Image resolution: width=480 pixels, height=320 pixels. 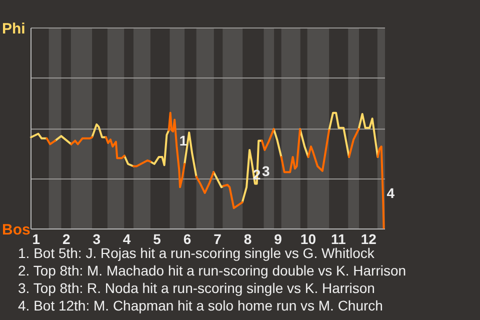 What do you see at coordinates (218, 239) in the screenshot?
I see `x-tick-label: 7` at bounding box center [218, 239].